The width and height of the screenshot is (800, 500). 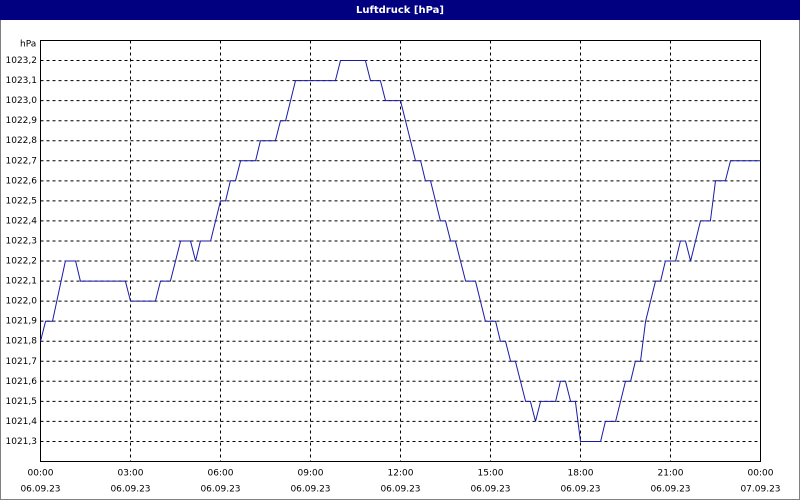 I want to click on y-tick-label: 1023,1, so click(x=22, y=81).